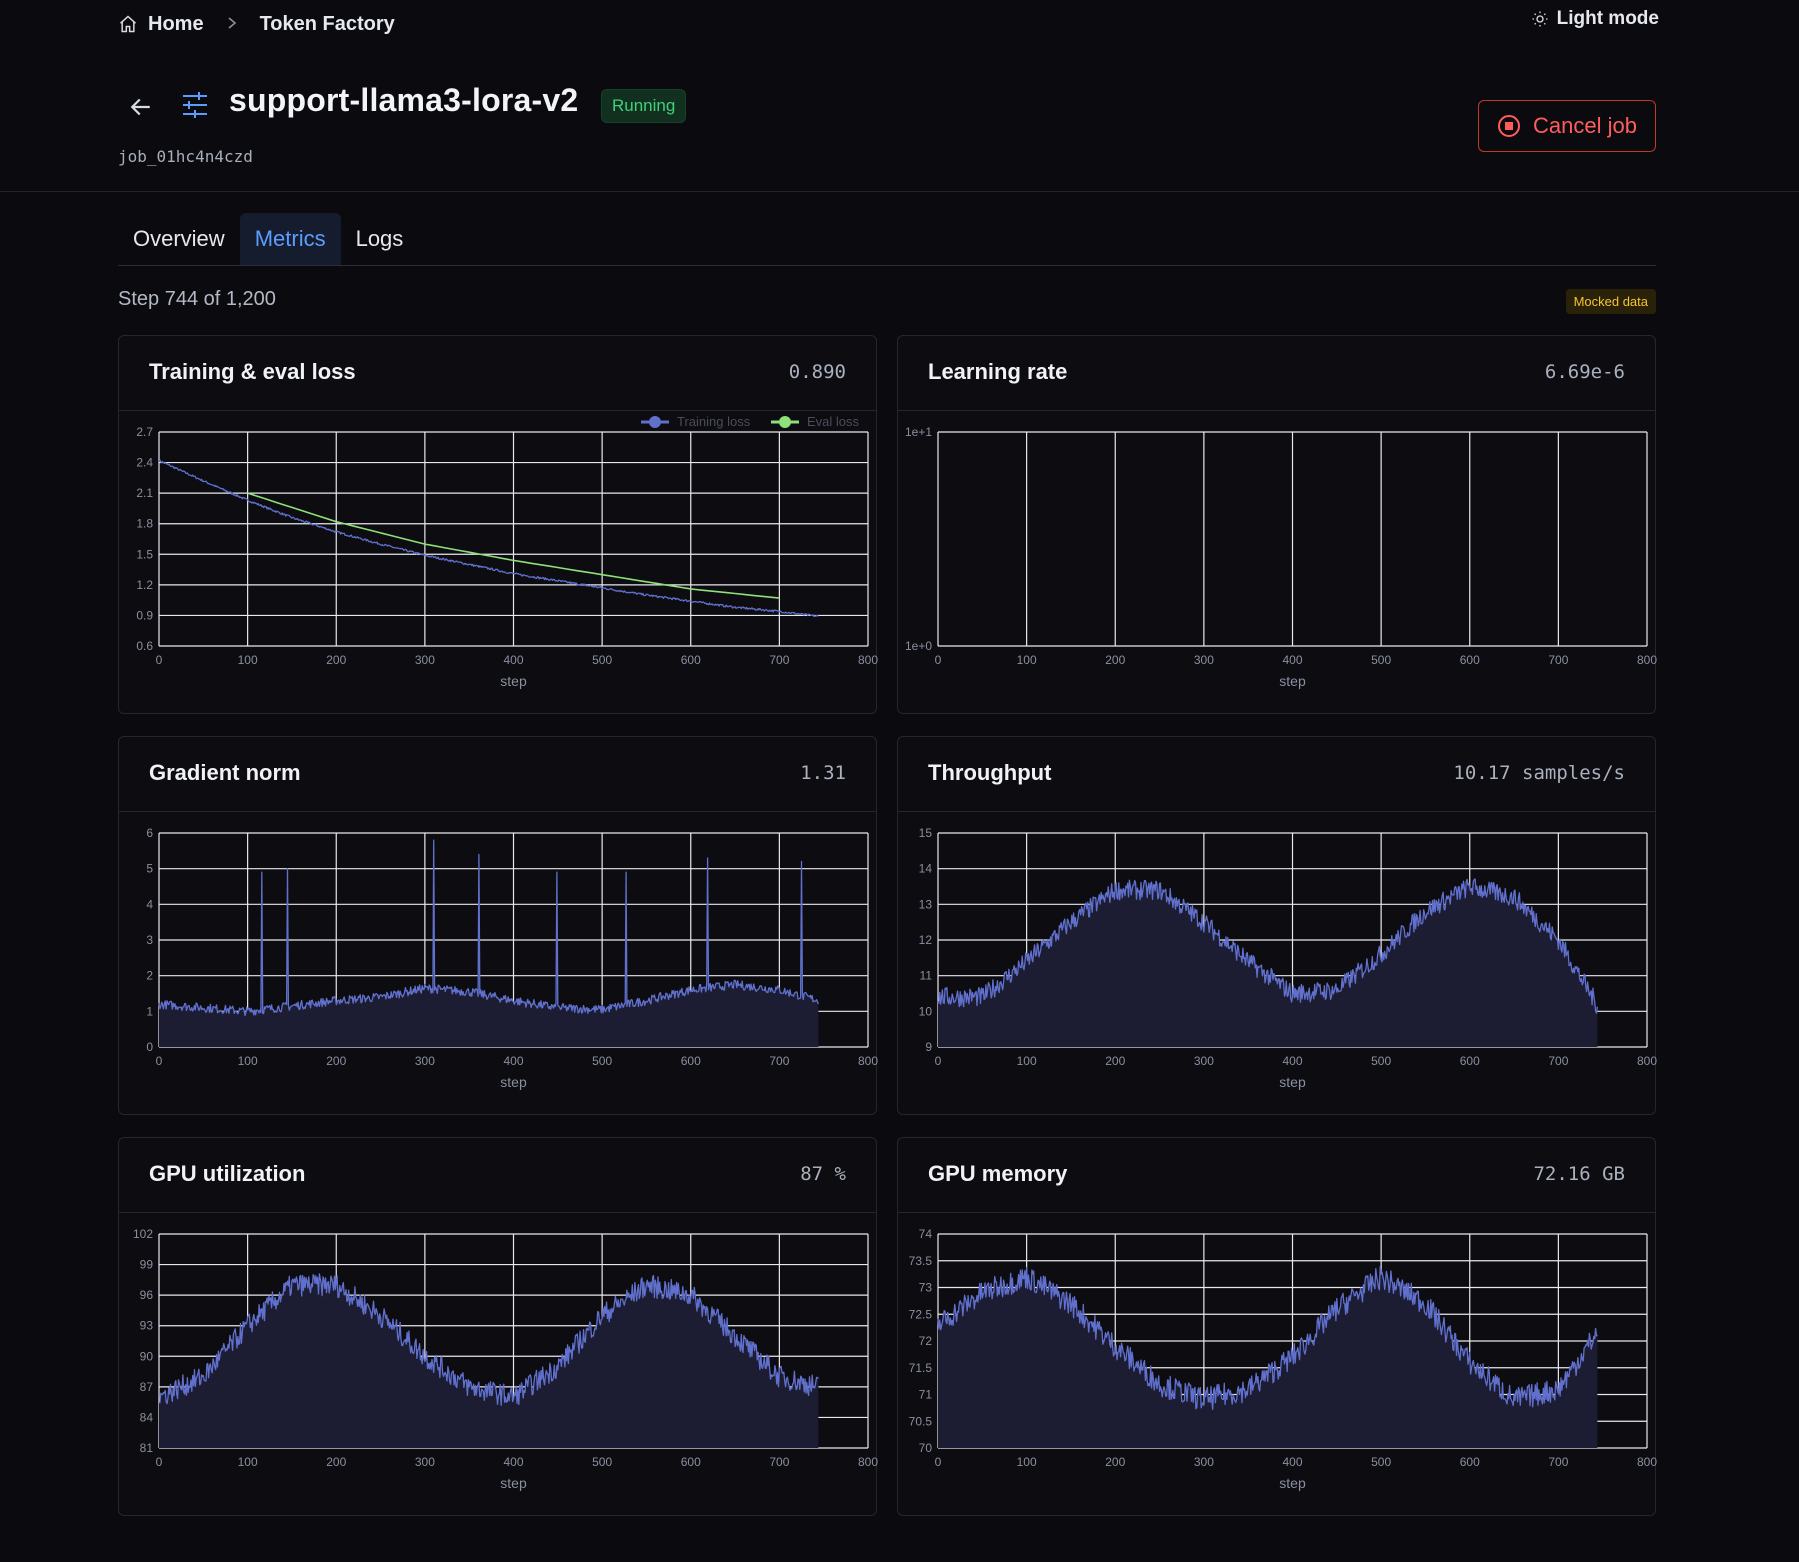  I want to click on theme-toggle-button: Light mode, so click(1595, 19).